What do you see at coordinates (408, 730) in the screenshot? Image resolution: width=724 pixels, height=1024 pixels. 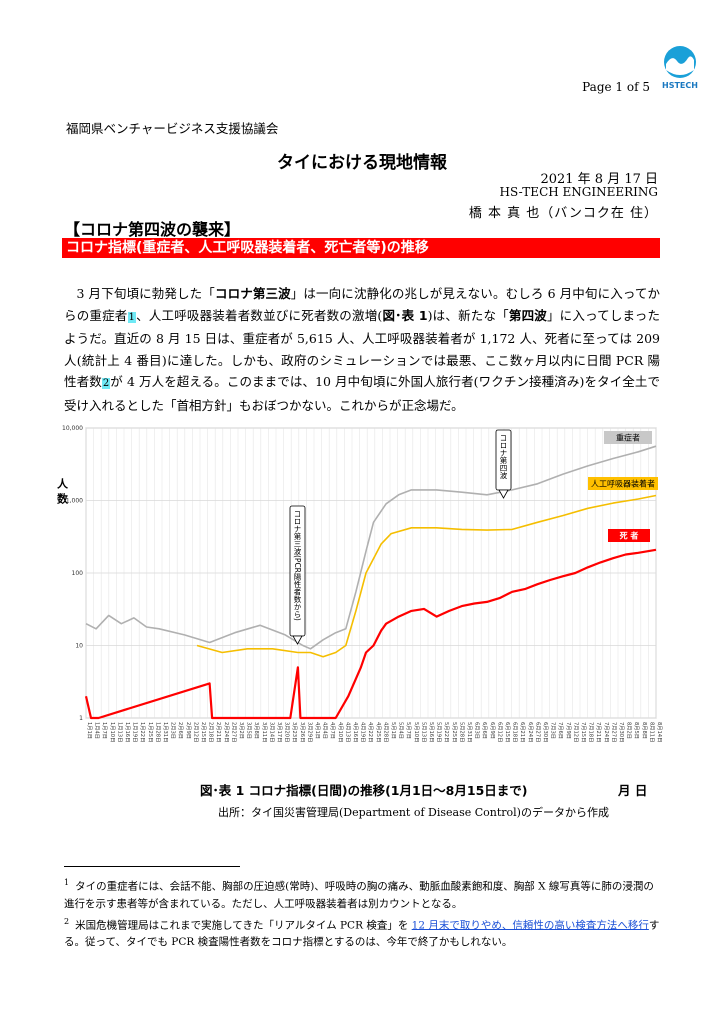 I see `x-tick-label: 5月7日` at bounding box center [408, 730].